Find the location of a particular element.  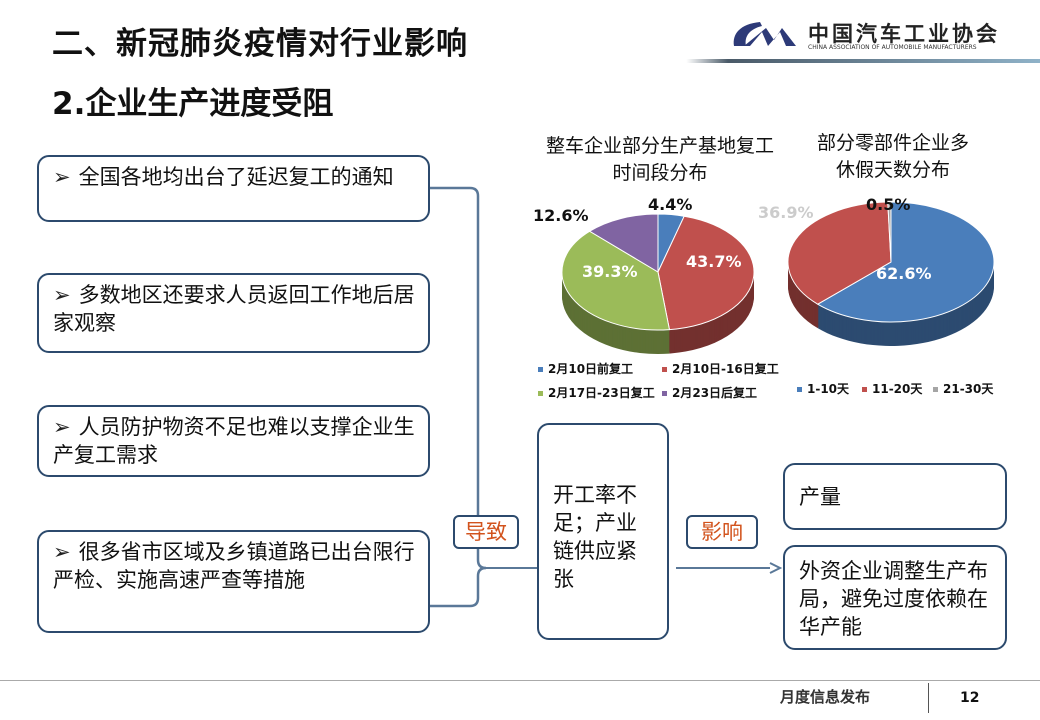

legend-item: 2月10日前复工 is located at coordinates (585, 368).